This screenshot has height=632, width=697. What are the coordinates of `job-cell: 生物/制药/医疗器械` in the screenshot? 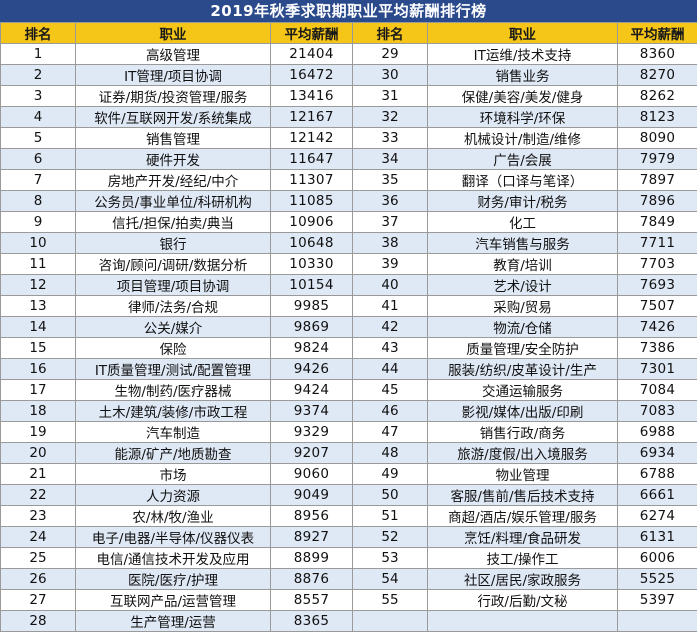 It's located at (173, 390).